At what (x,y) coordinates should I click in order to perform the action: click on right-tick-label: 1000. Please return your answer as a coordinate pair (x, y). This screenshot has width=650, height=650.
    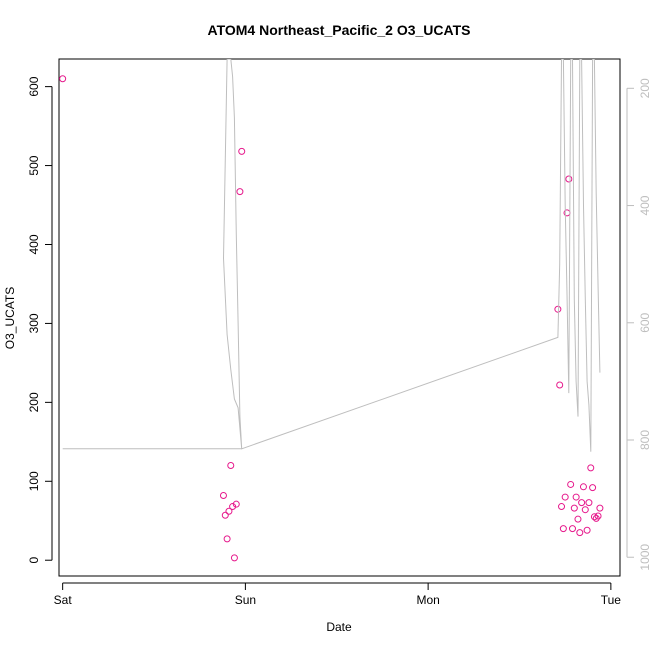
    Looking at the image, I should click on (644, 557).